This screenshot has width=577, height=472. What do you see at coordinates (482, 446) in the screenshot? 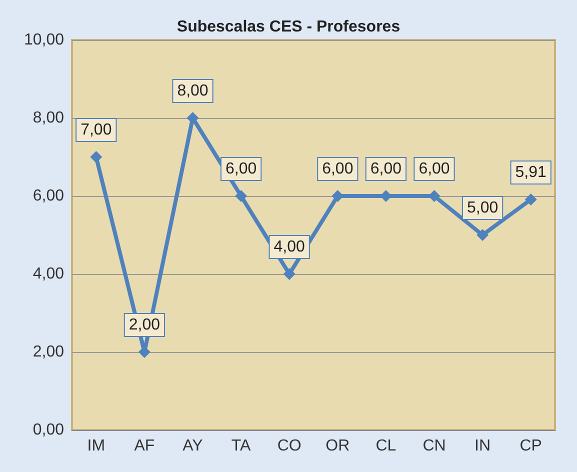
I see `x-tick-label: IN` at bounding box center [482, 446].